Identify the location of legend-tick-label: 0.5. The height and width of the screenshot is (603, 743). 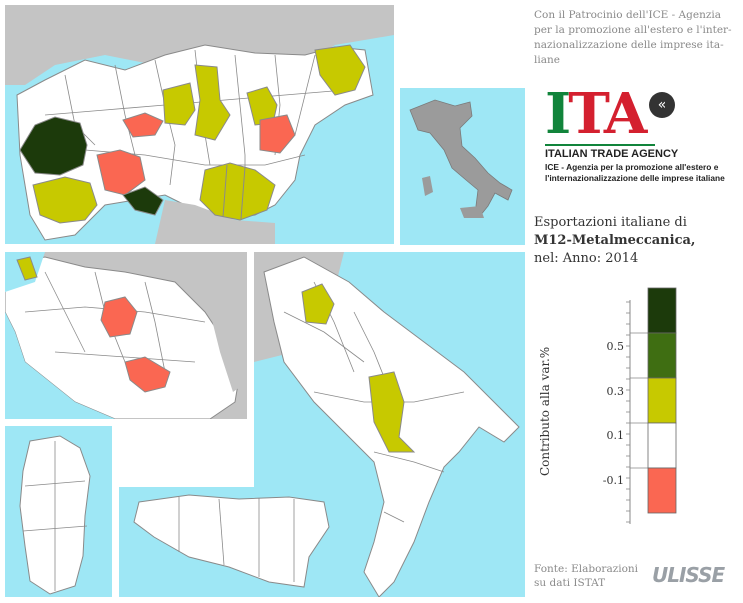
(615, 346).